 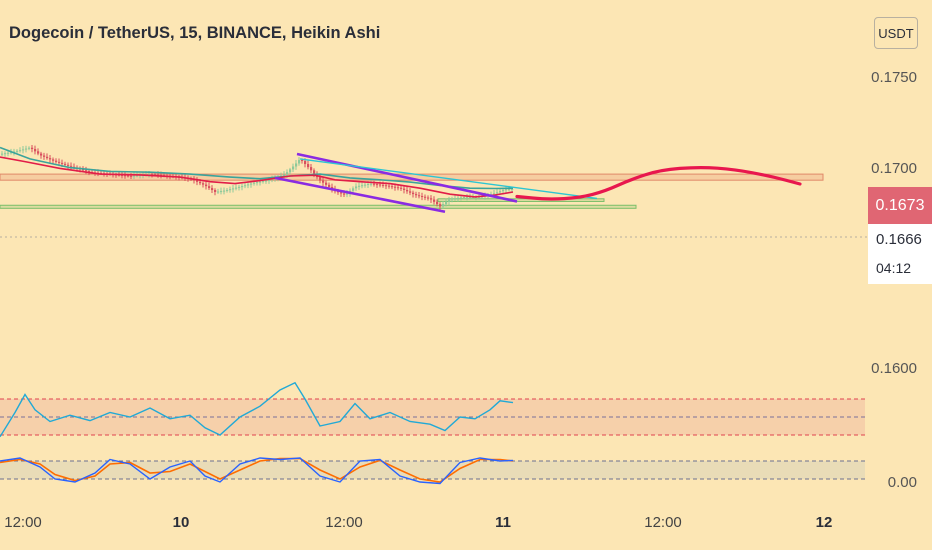 I want to click on time-tick-3: 11, so click(x=503, y=522).